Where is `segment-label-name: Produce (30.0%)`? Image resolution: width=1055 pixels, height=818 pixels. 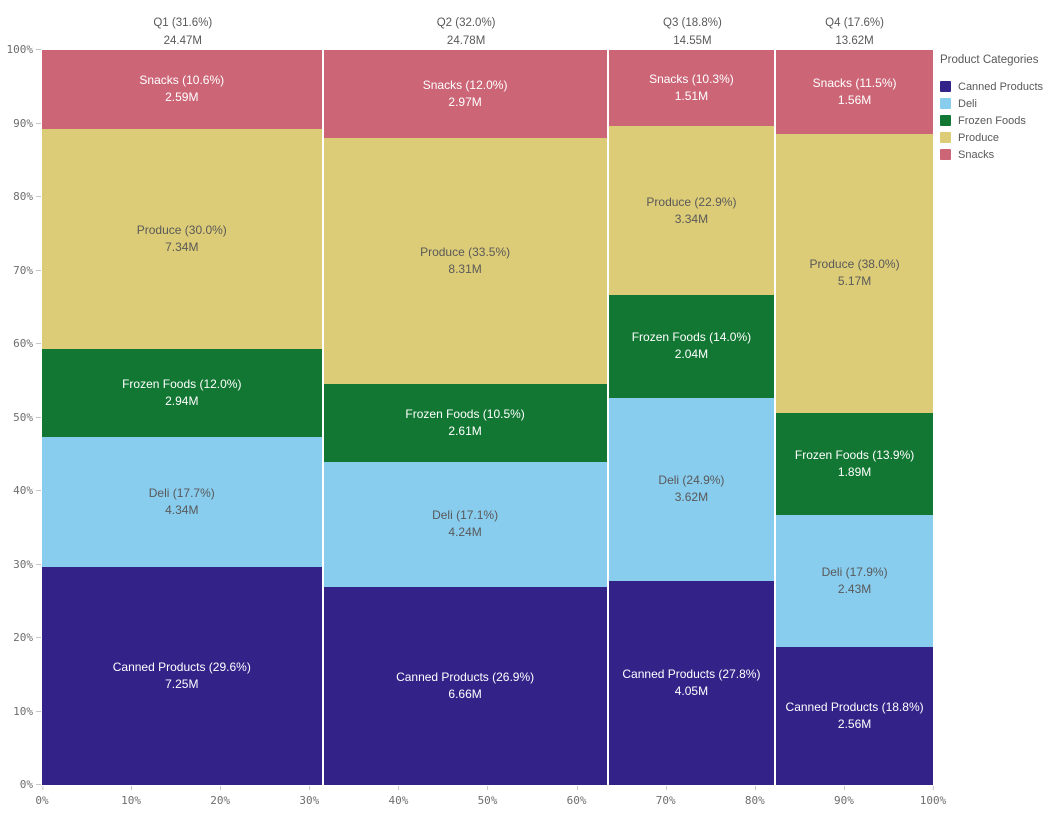 segment-label-name: Produce (30.0%) is located at coordinates (181, 229).